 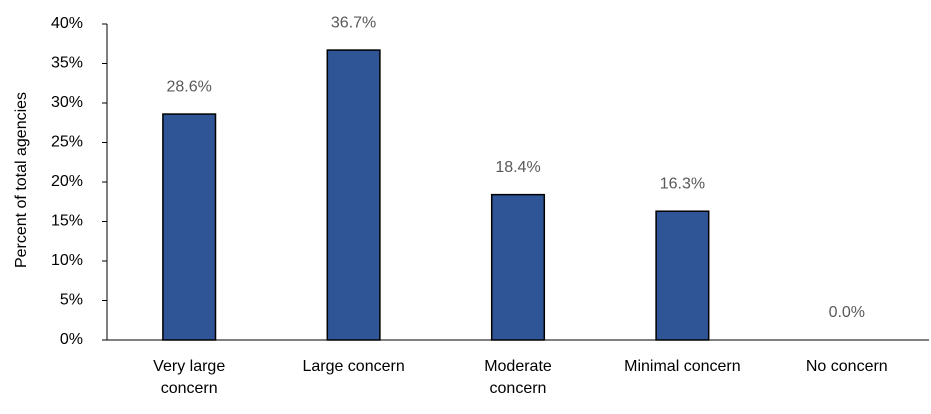 I want to click on y-tick-label: 20%, so click(x=67, y=181).